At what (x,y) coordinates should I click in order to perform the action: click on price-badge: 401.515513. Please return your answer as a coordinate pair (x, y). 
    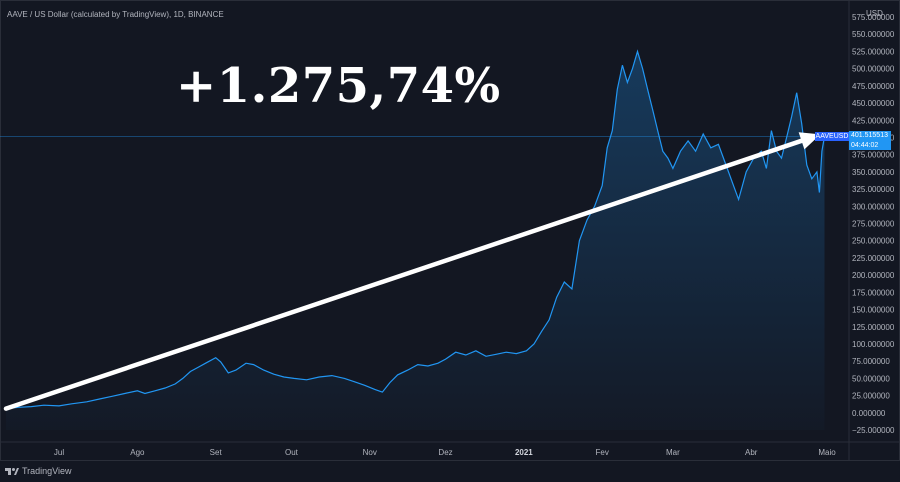
    Looking at the image, I should click on (870, 136).